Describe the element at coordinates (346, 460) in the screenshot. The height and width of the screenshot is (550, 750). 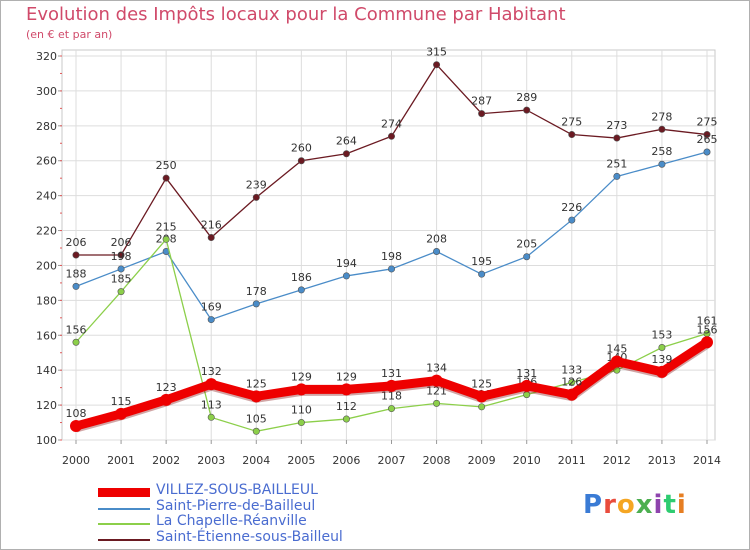
I see `x-tick-label: 2006` at that location.